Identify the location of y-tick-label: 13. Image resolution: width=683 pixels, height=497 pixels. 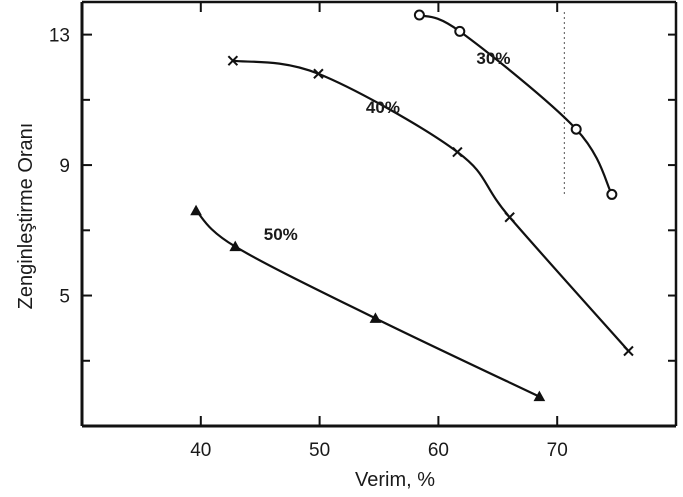
(59, 36).